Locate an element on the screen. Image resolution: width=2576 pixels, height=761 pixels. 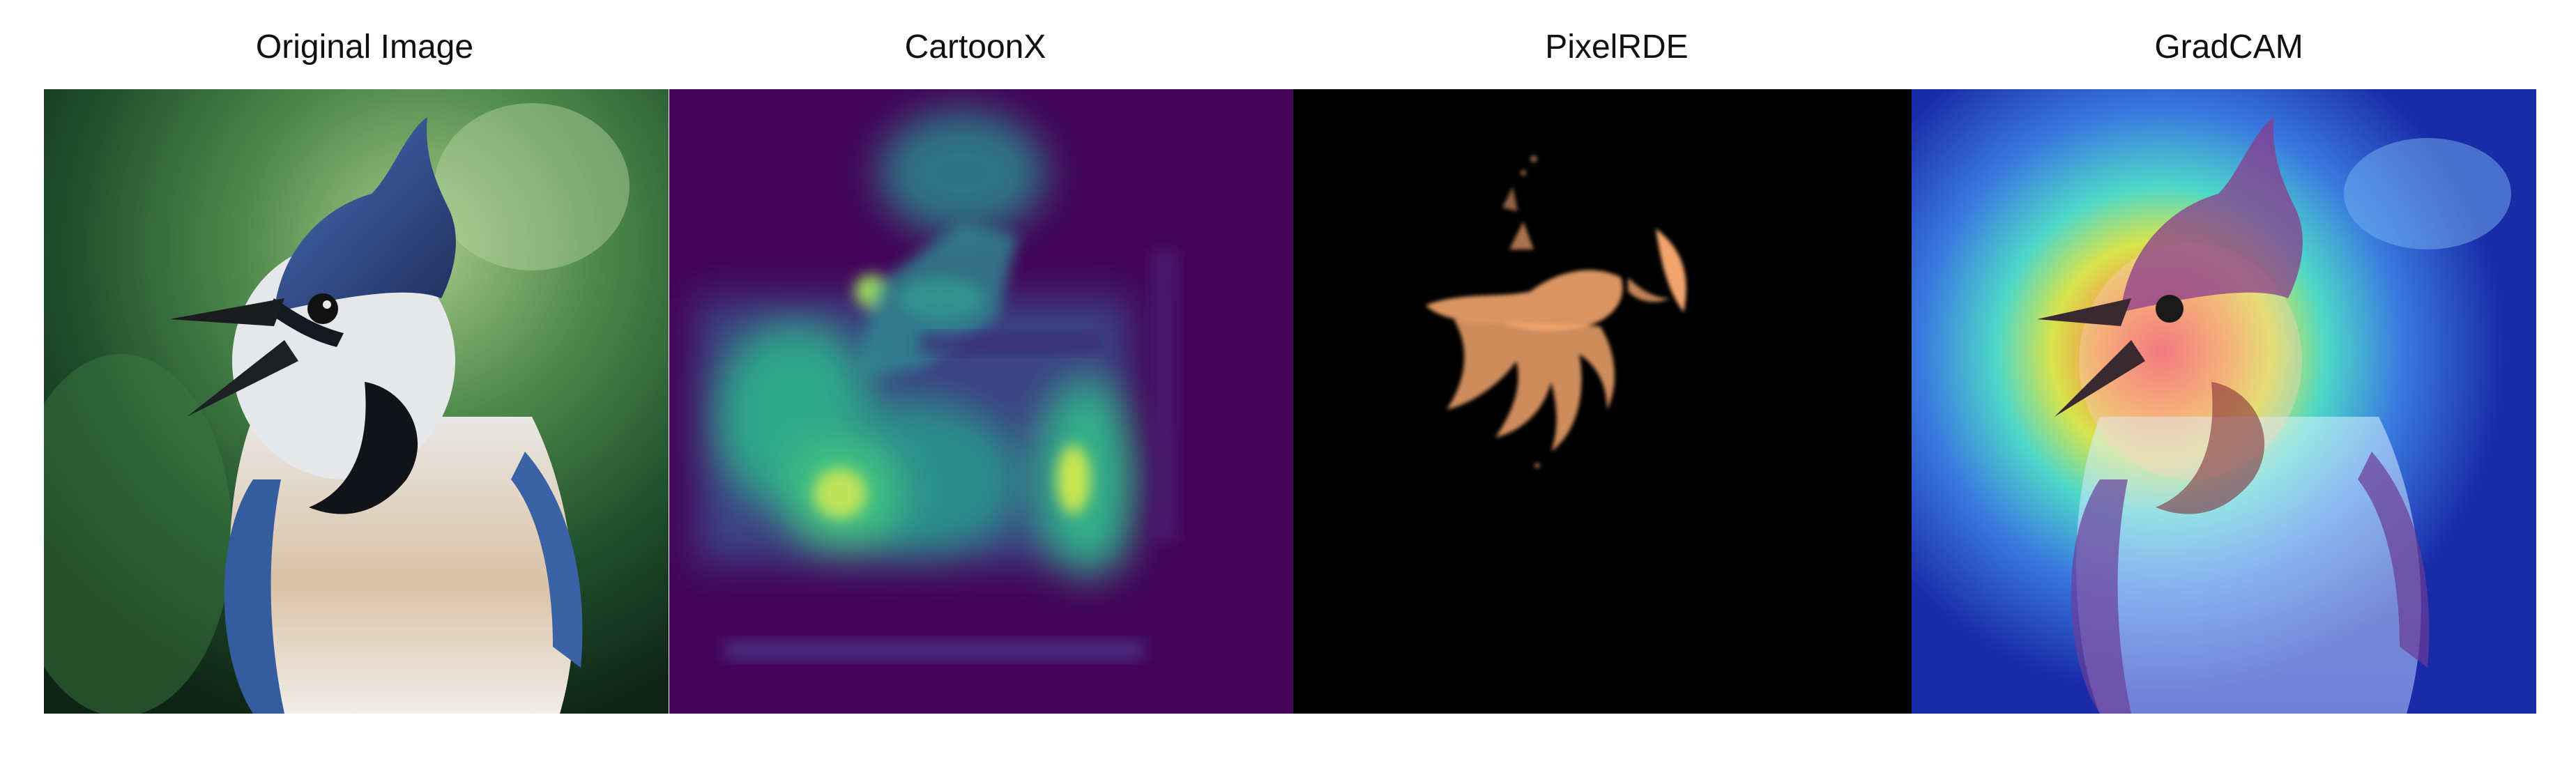
panel-title-cartoonx: CartoonX is located at coordinates (975, 47).